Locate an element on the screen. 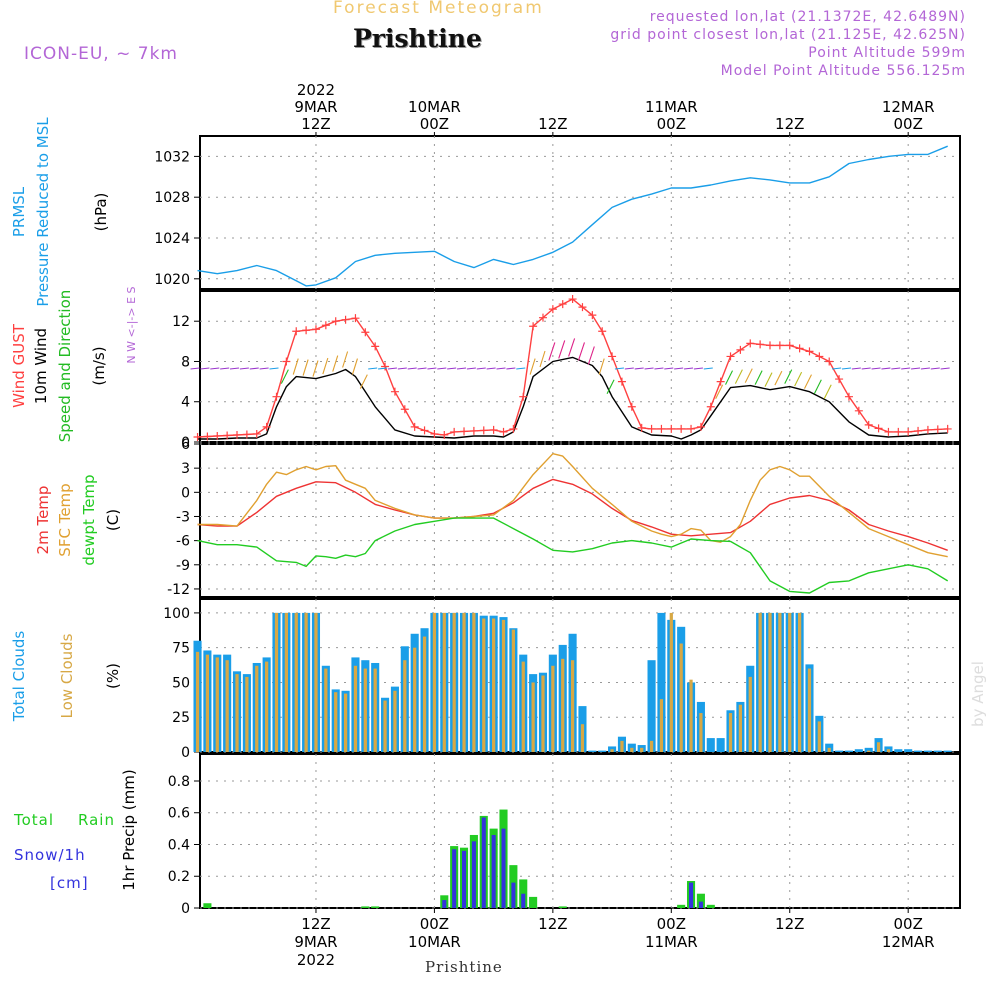  temp-label-dewpt: dewpt Temp is located at coordinates (89, 519).